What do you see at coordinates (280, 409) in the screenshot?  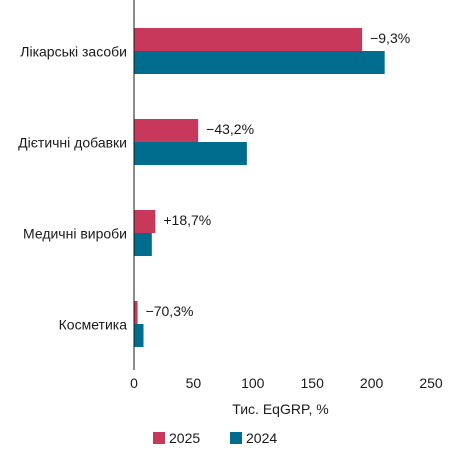 I see `x-axis-label: Тис. EqGRP, %` at bounding box center [280, 409].